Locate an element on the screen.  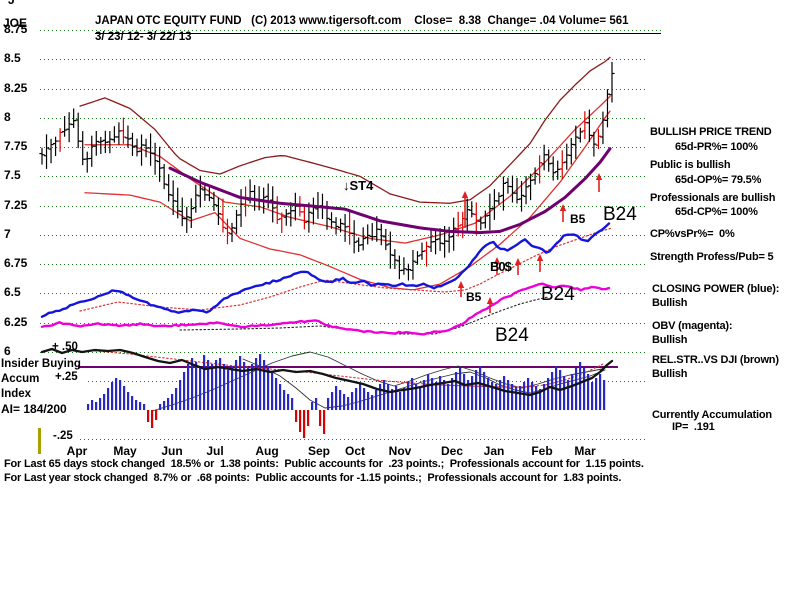
month-label-nov: Nov is located at coordinates (400, 451).